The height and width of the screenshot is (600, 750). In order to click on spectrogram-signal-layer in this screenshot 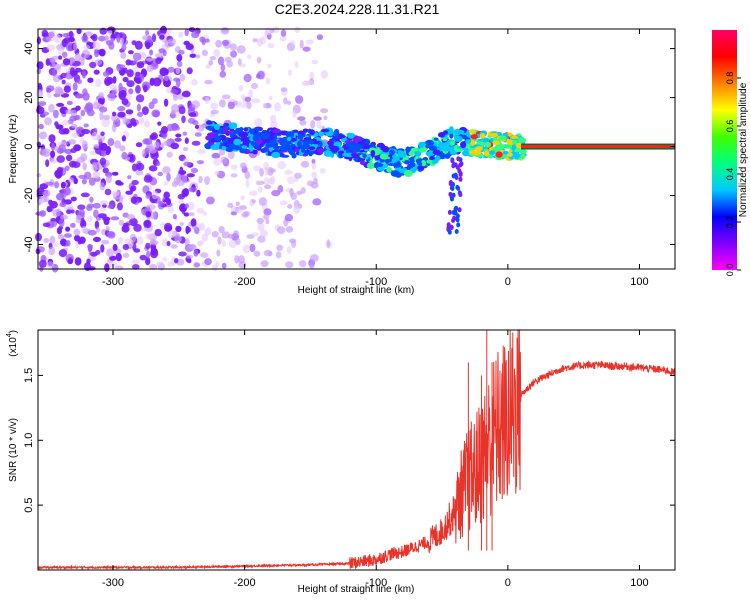, I will do `click(365, 177)`.